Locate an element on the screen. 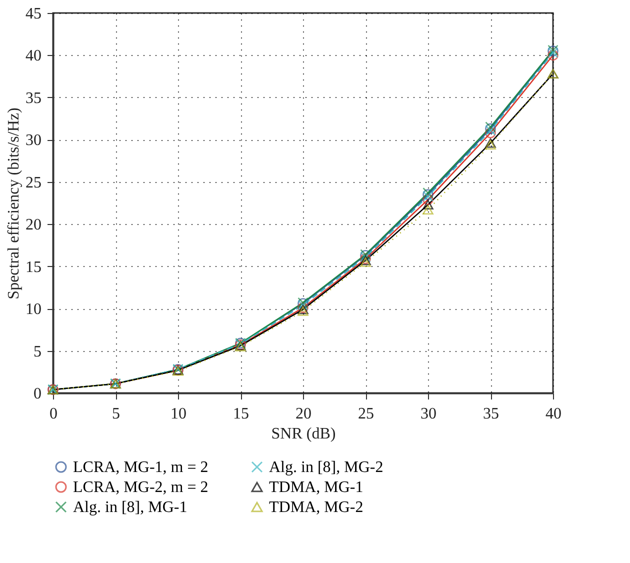  x-tick-label: 15 is located at coordinates (241, 414).